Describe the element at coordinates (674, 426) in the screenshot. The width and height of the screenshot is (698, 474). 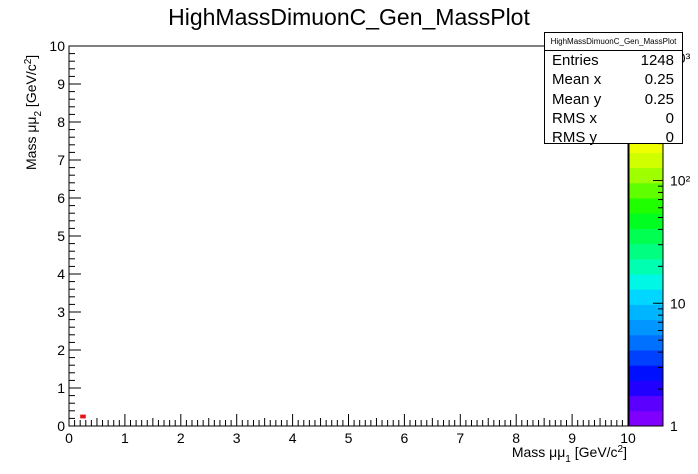
I see `z-tick-label: 1` at that location.